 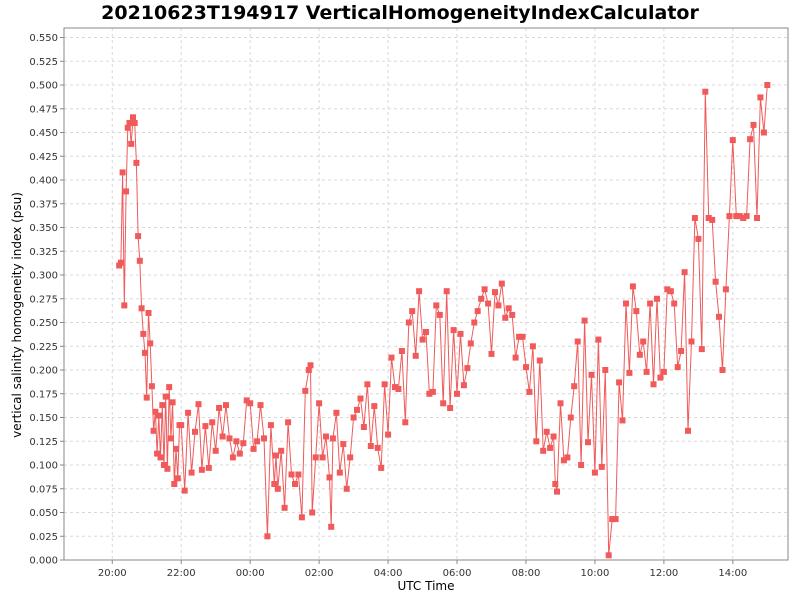 What do you see at coordinates (43, 133) in the screenshot?
I see `y-tick-label: 0.450` at bounding box center [43, 133].